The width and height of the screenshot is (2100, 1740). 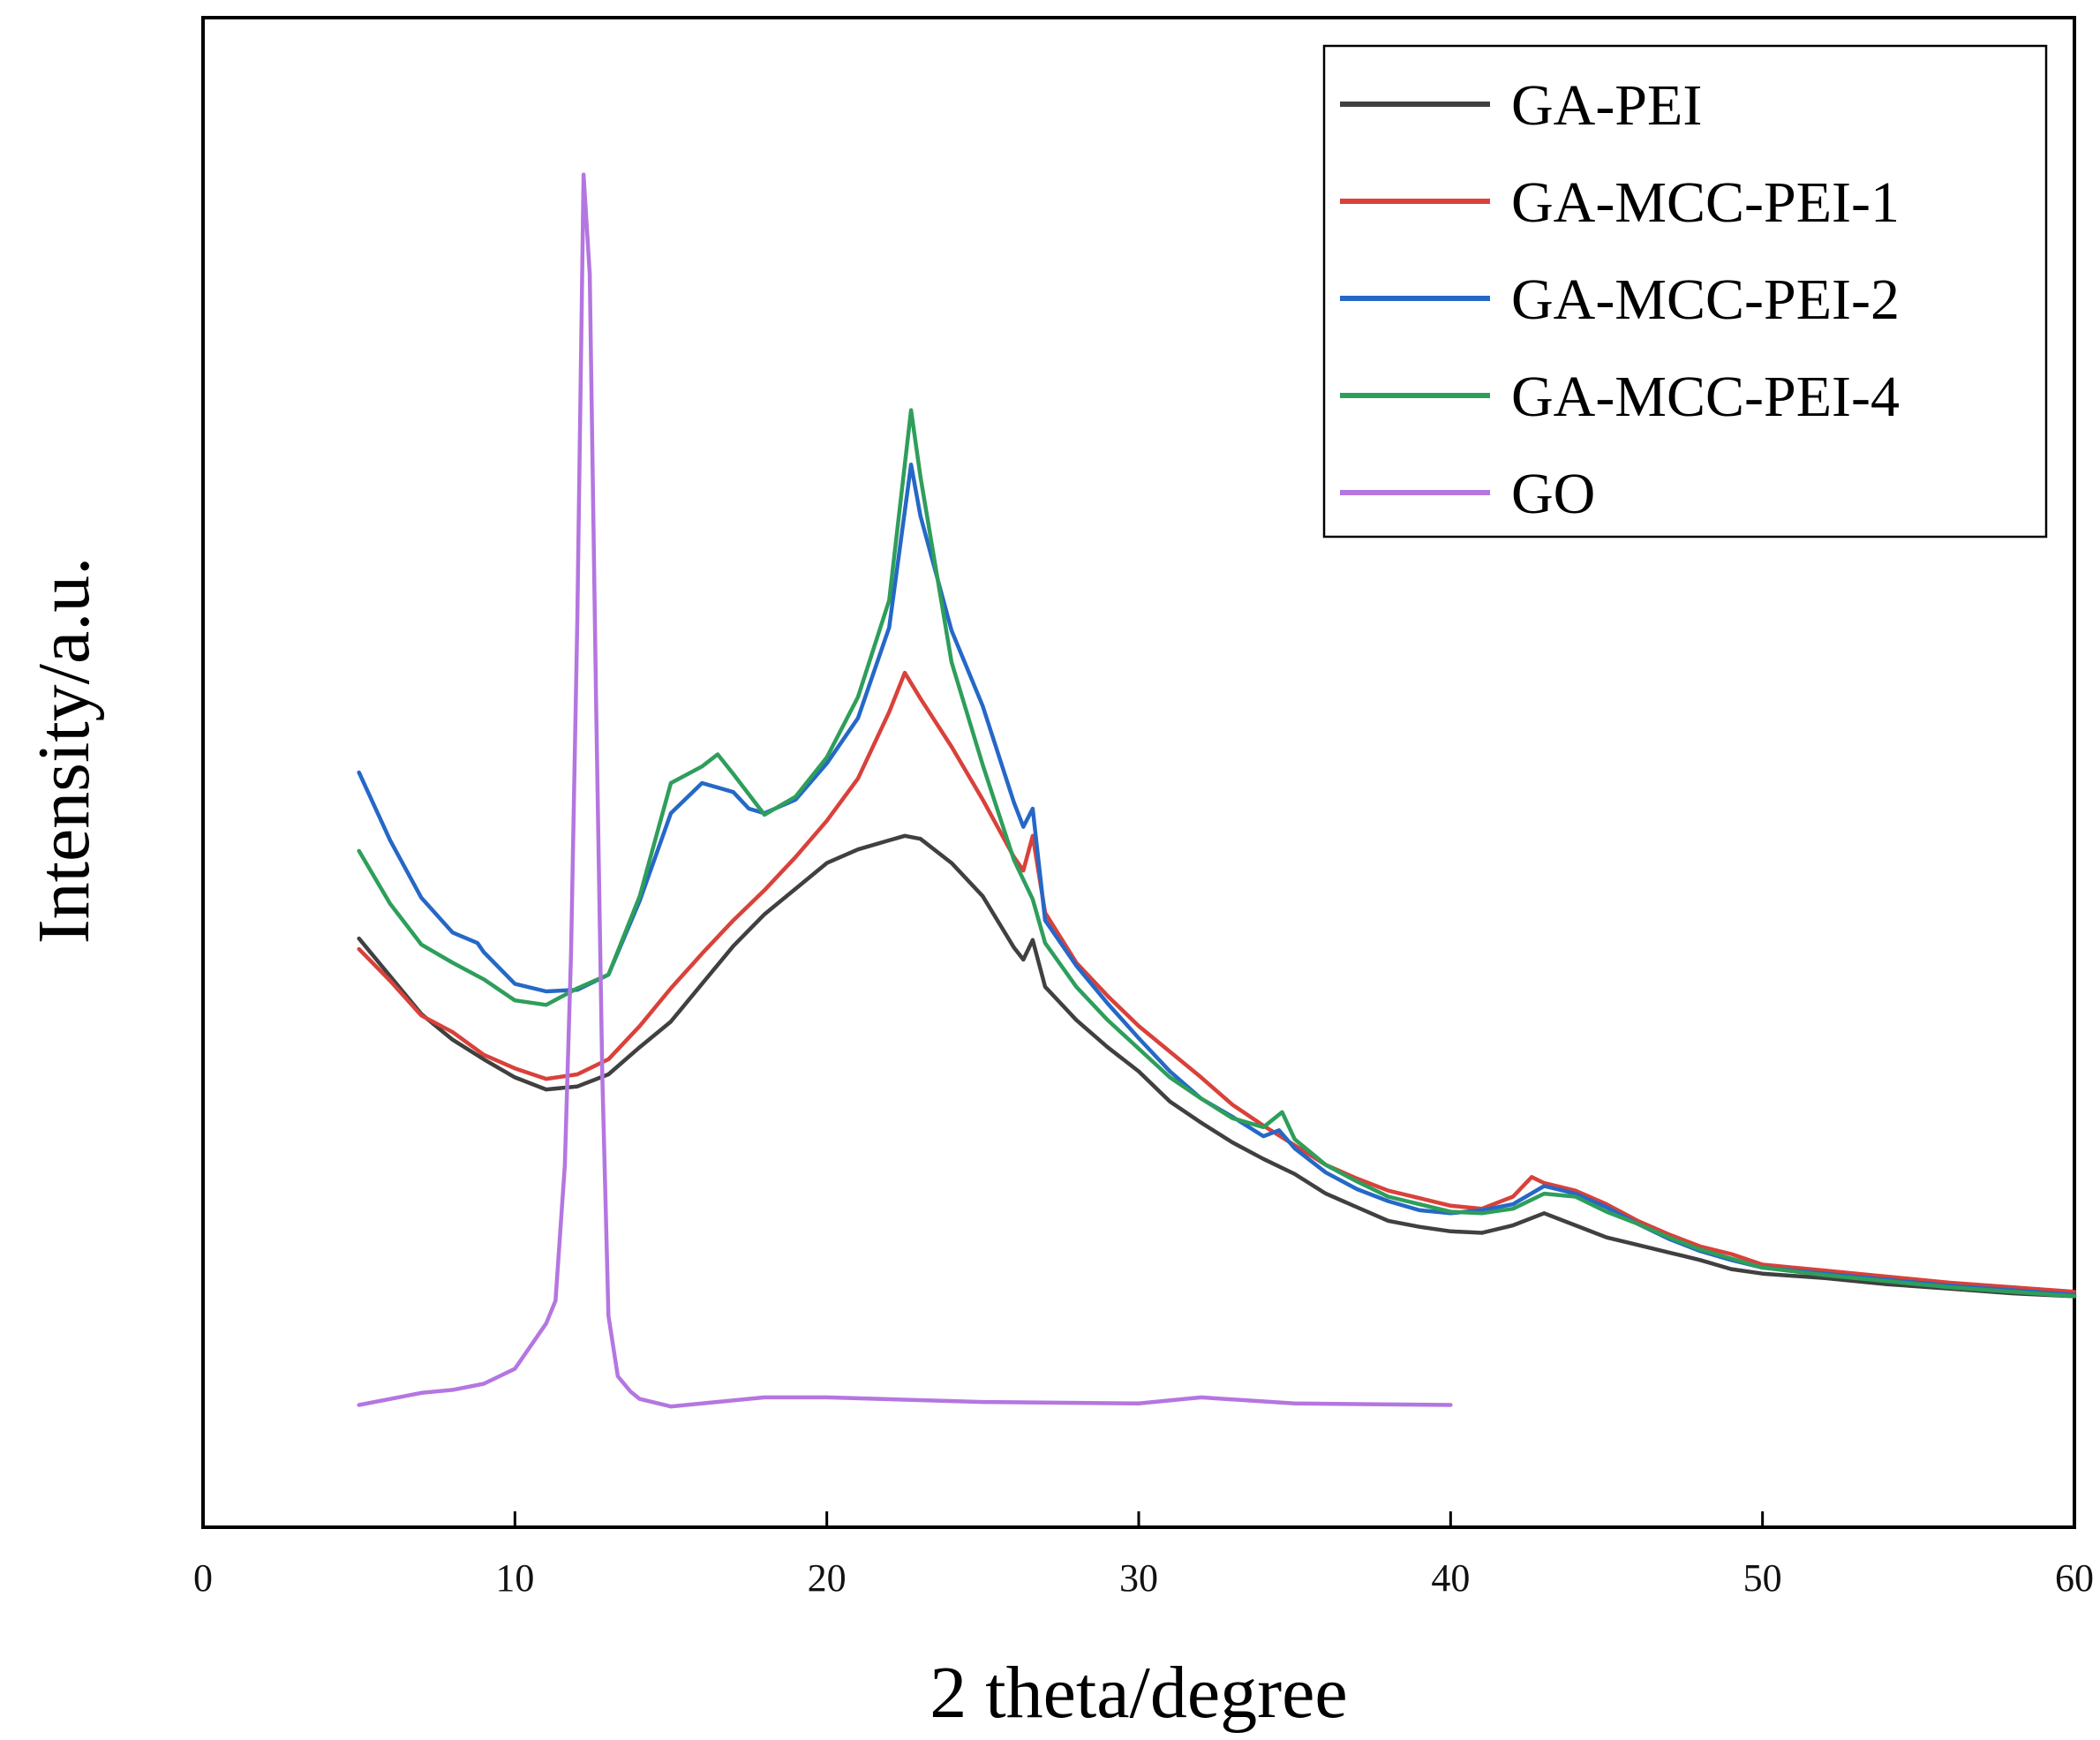 I want to click on x-tick-label: 60, so click(x=2074, y=1578).